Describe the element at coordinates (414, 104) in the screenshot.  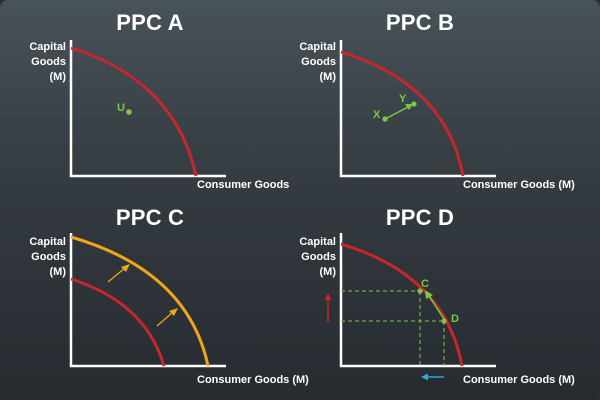
I see `point-y` at that location.